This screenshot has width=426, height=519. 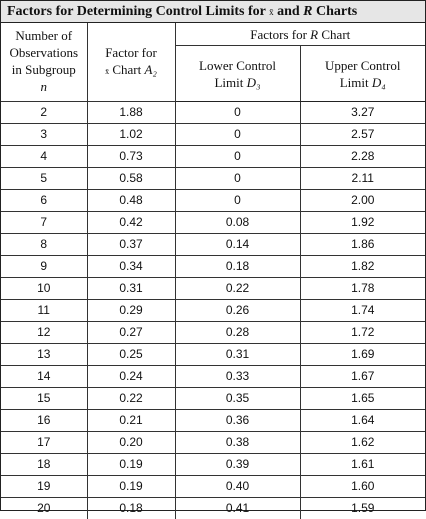 What do you see at coordinates (356, 82) in the screenshot?
I see `header-upper-limit-line2: Limit` at bounding box center [356, 82].